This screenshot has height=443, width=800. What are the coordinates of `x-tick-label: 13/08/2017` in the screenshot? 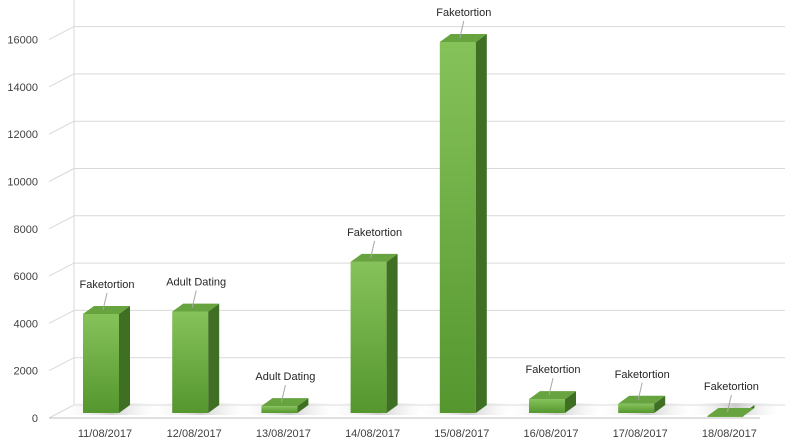 It's located at (283, 434).